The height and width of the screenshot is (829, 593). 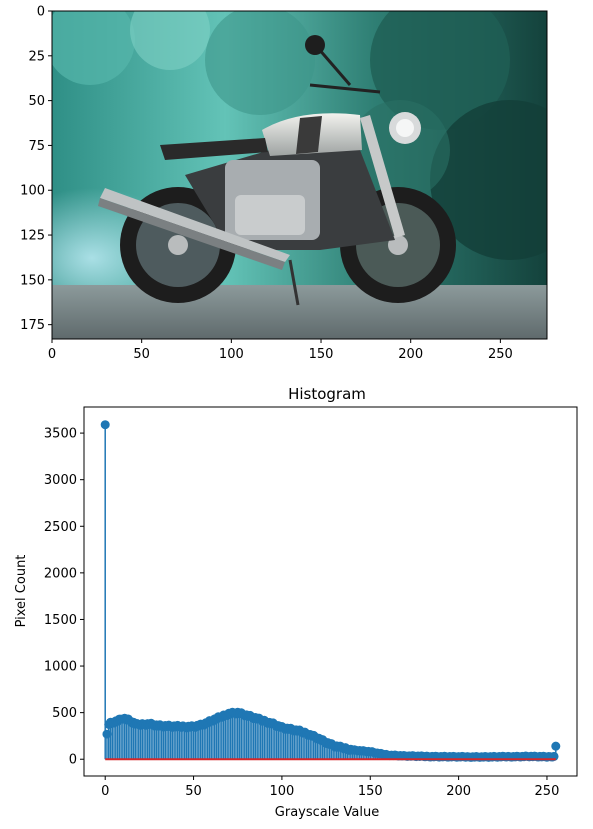 What do you see at coordinates (60, 480) in the screenshot?
I see `histogram-y-tick-label: 3000` at bounding box center [60, 480].